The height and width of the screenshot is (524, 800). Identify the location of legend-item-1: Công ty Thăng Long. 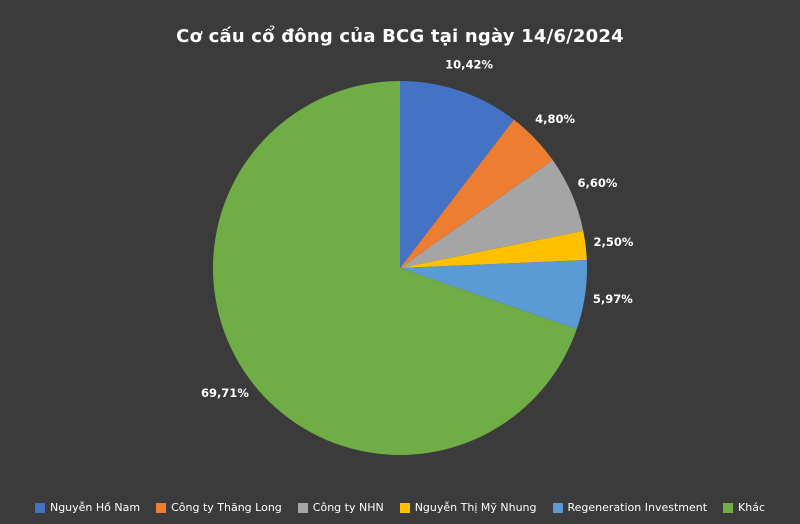
(219, 507).